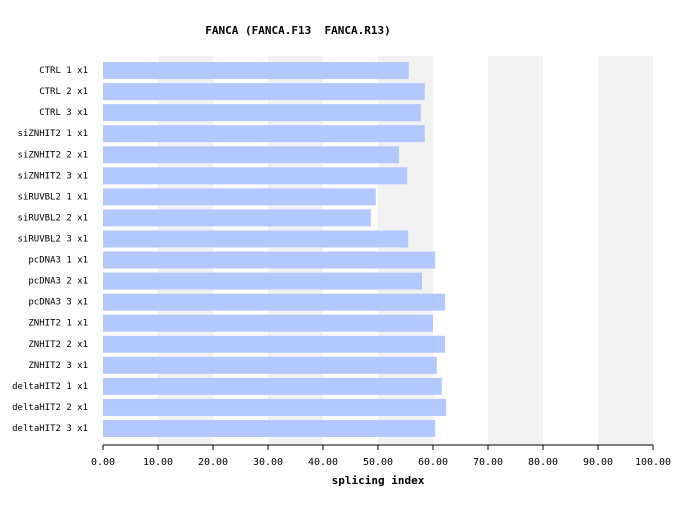  I want to click on x-tick-label: 40.00, so click(323, 462).